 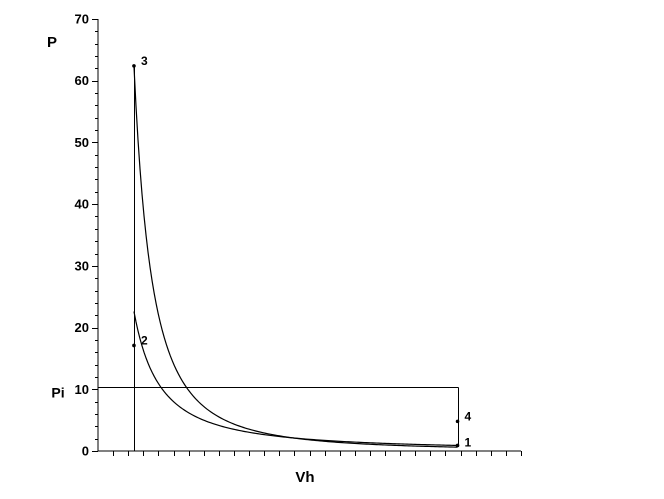 What do you see at coordinates (57, 393) in the screenshot?
I see `mean-pressure-label: Pi` at bounding box center [57, 393].